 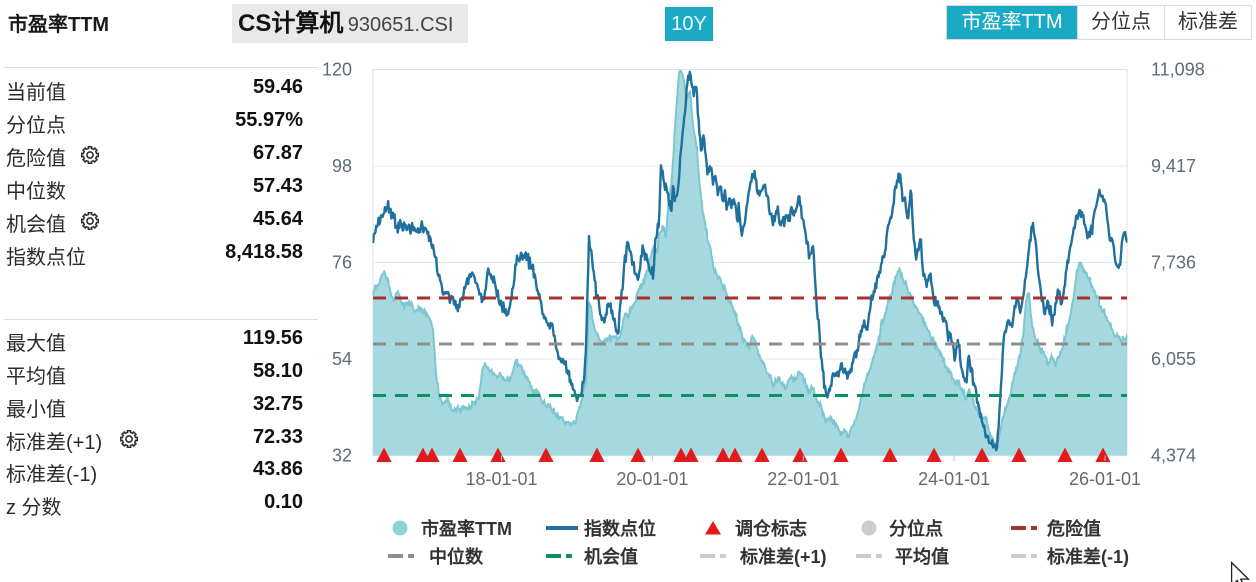 What do you see at coordinates (783, 556) in the screenshot?
I see `svg-text: 标准差(+1)` at bounding box center [783, 556].